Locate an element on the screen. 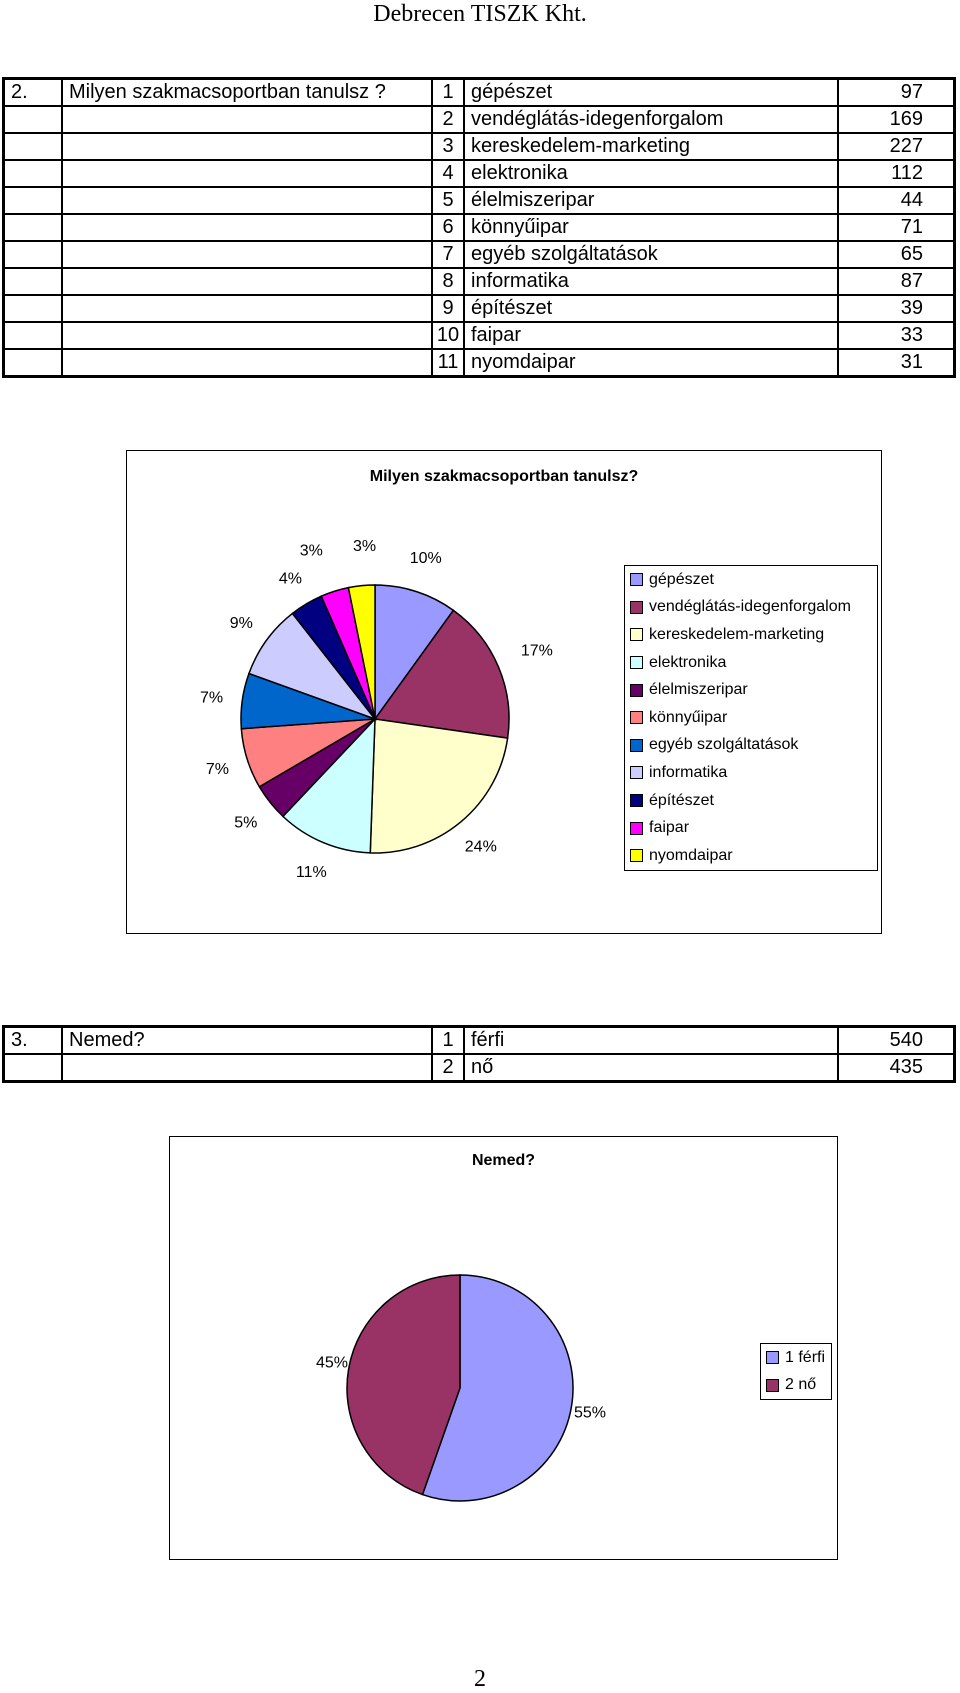 This screenshot has height=1693, width=960. data-label: 5% is located at coordinates (245, 823).